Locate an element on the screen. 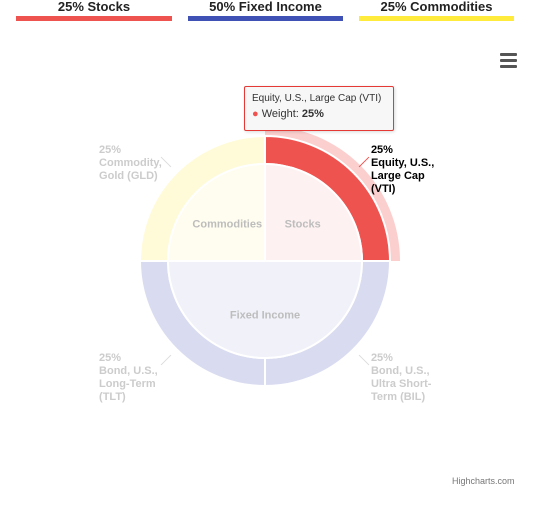  inner-slice-label: Commodities is located at coordinates (227, 224).